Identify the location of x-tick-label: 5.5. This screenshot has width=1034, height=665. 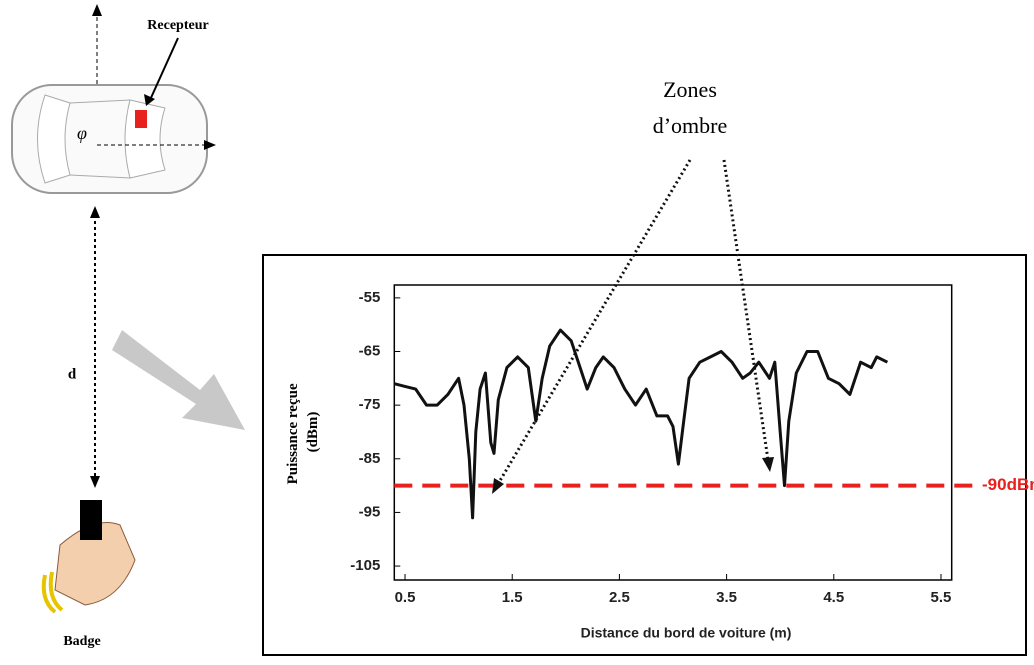
(941, 597).